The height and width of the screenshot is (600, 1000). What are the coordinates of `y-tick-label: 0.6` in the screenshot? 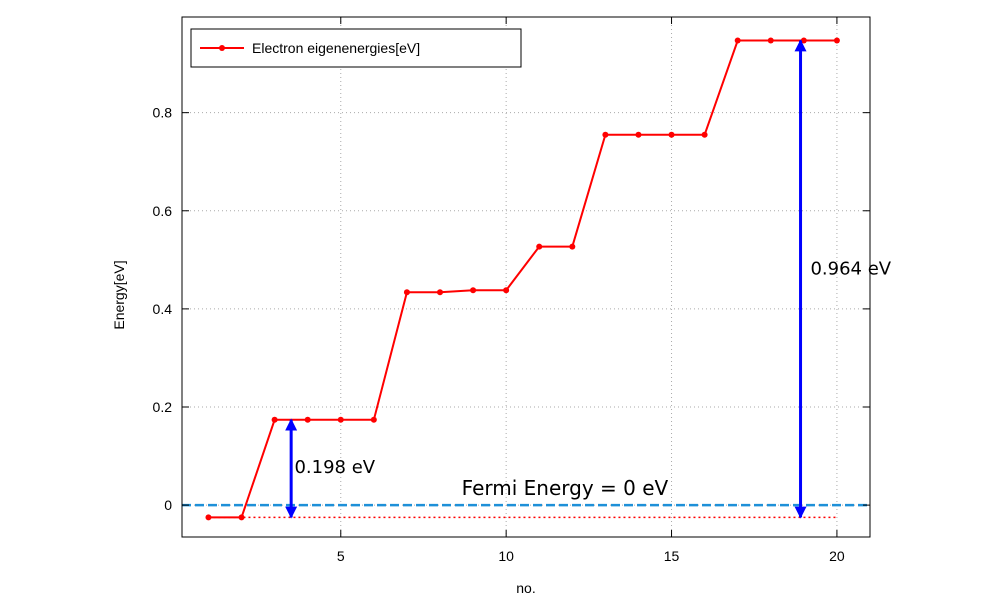 It's located at (163, 211).